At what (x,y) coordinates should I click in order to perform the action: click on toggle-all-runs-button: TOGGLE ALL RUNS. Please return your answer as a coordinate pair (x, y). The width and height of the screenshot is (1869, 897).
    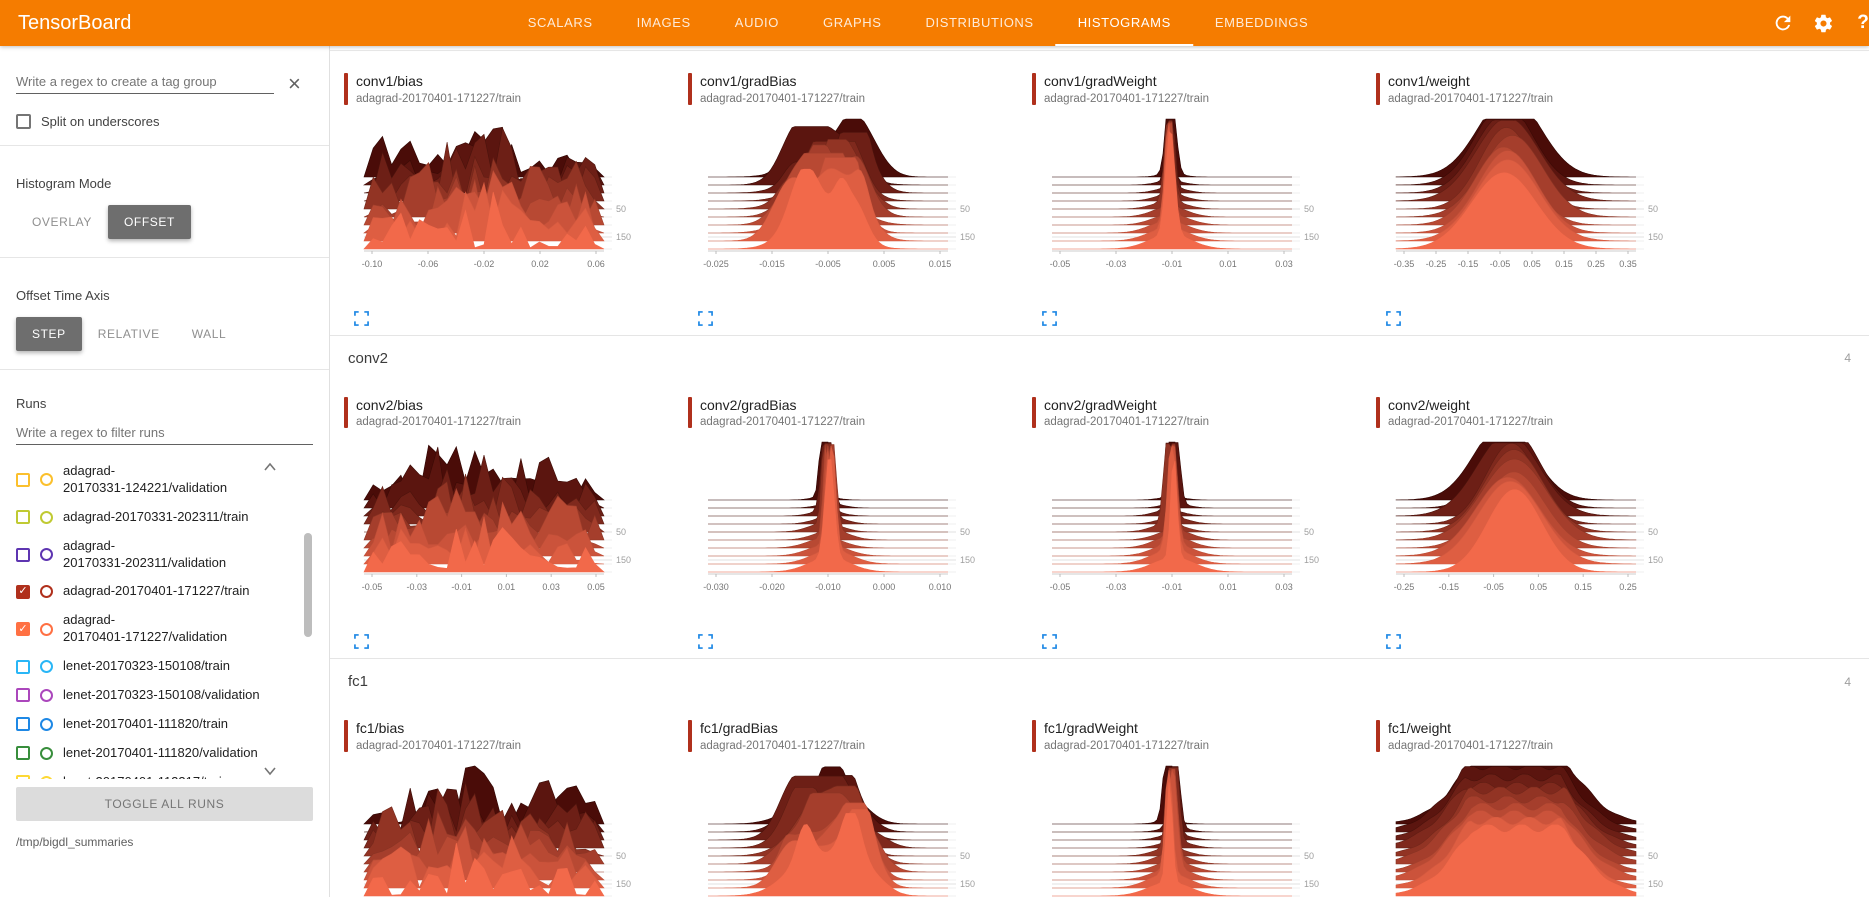
    Looking at the image, I should click on (164, 804).